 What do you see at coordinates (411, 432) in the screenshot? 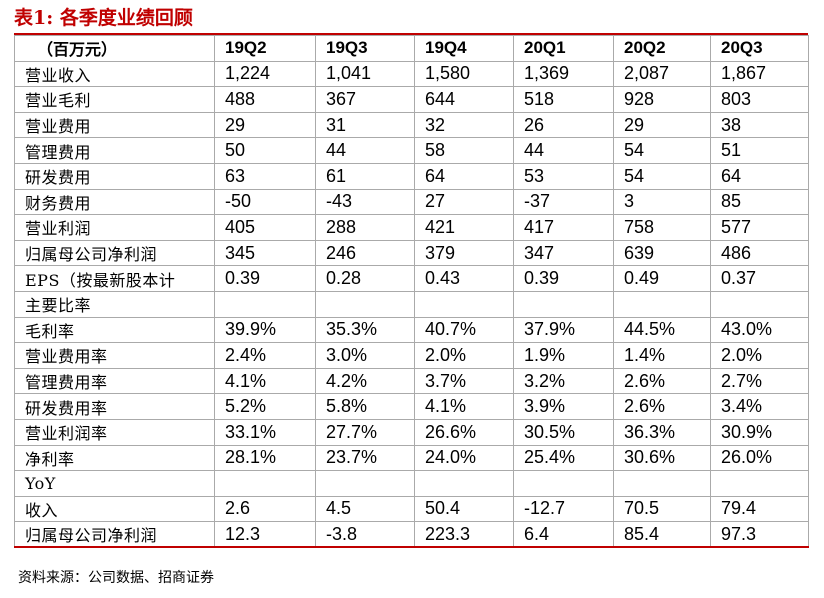
I see `table-row: 营业利润率 33.1% 27.7% 26.6% 30.5% 36.3% 30.9%` at bounding box center [411, 432].